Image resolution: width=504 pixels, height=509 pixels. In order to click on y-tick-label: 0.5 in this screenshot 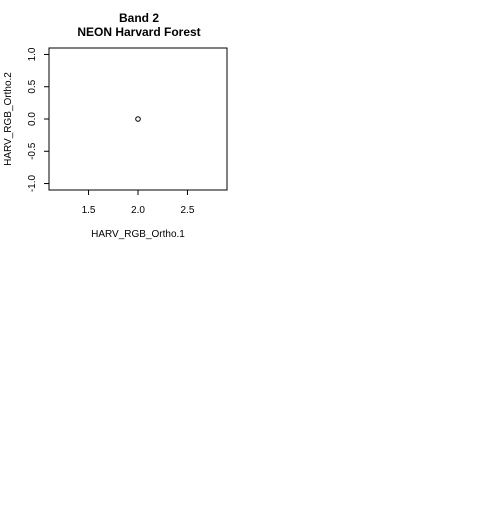, I will do `click(32, 86)`.